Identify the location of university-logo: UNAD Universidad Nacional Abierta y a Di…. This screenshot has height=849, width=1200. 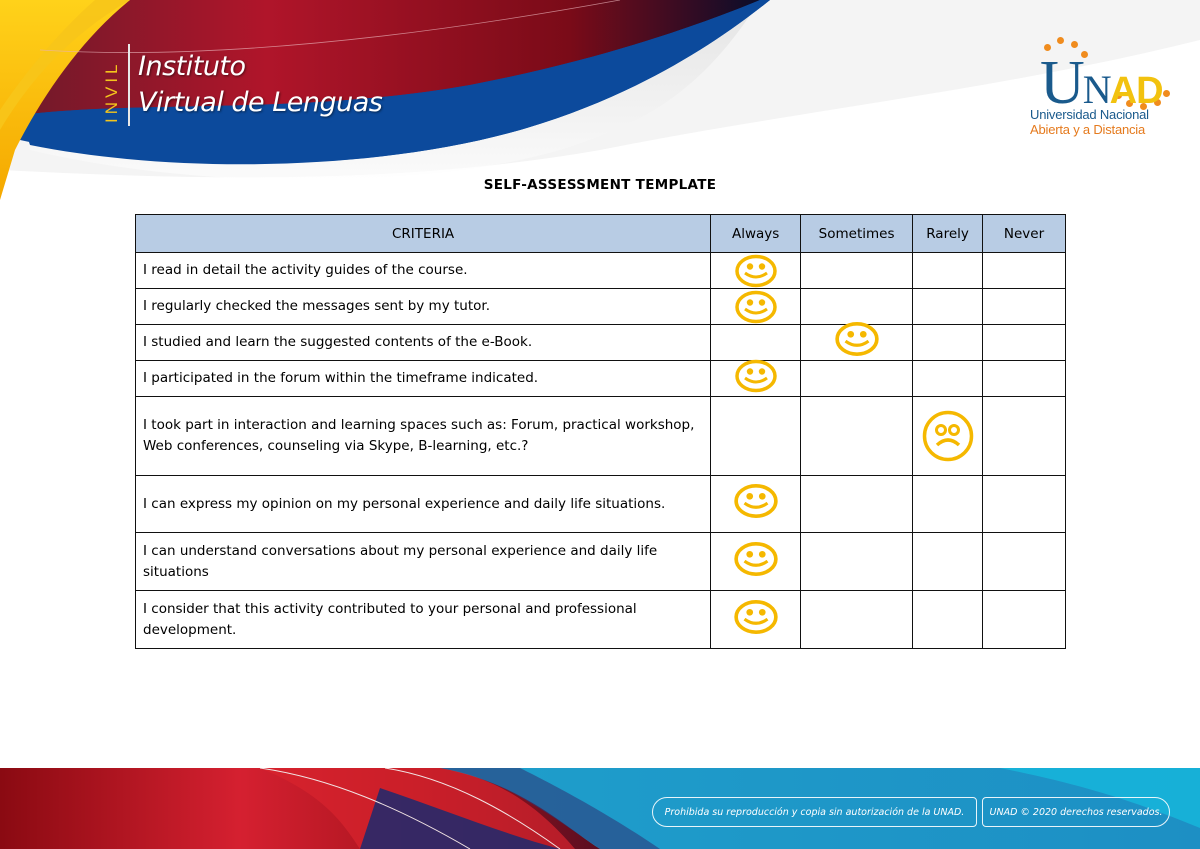
(1100, 85).